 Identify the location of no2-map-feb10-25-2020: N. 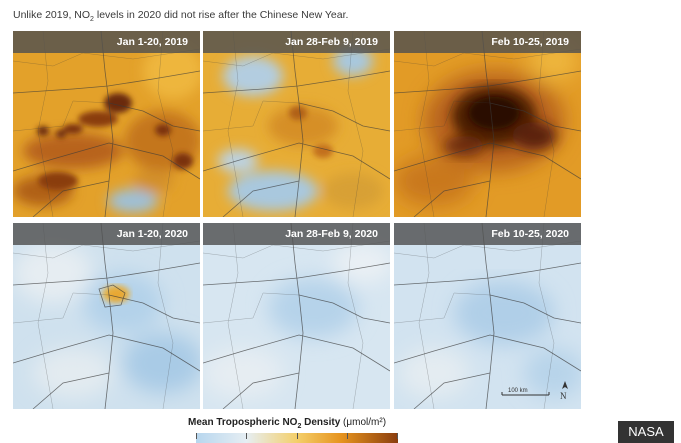
(487, 316).